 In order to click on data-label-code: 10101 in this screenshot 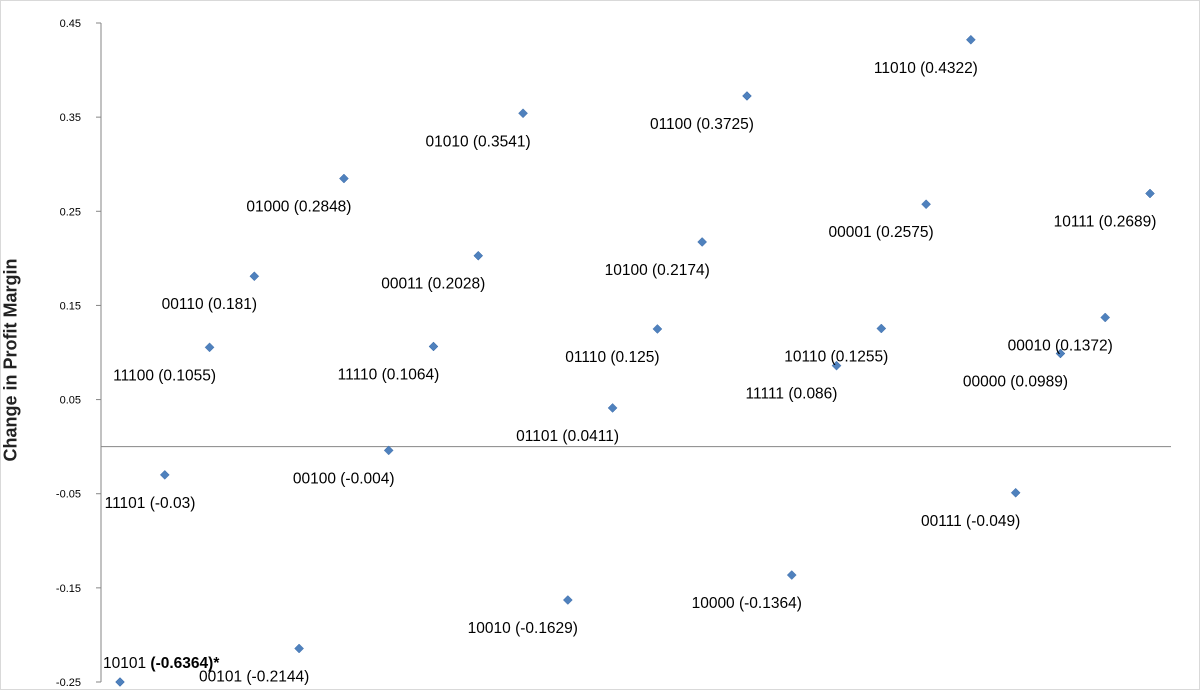, I will do `click(126, 663)`.